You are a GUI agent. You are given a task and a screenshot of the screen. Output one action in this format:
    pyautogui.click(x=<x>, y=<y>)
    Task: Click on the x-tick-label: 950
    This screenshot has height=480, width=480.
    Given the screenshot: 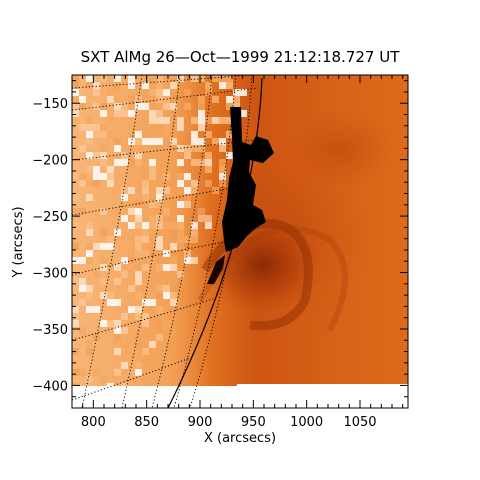 What is the action you would take?
    pyautogui.click(x=253, y=422)
    